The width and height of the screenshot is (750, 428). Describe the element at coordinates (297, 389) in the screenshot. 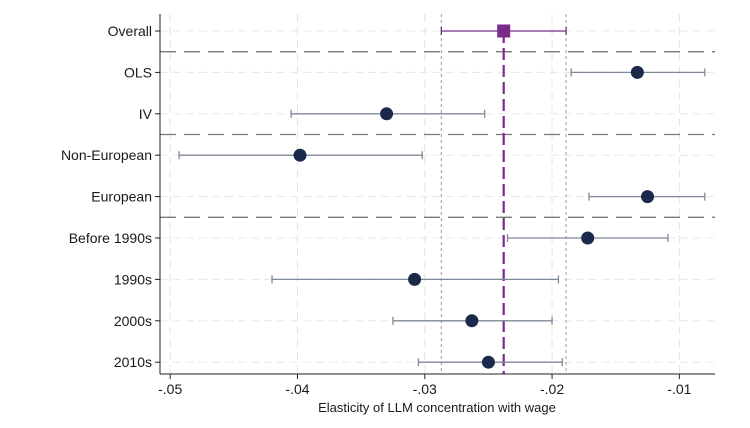

I see `x-tick-label: -.04` at that location.